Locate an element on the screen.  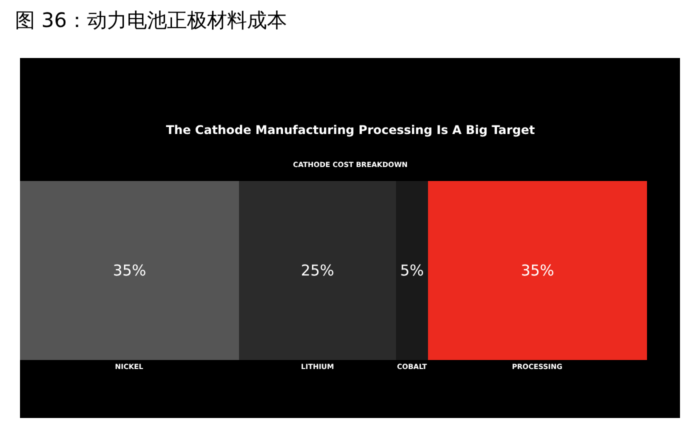
data-label: 5% is located at coordinates (412, 271).